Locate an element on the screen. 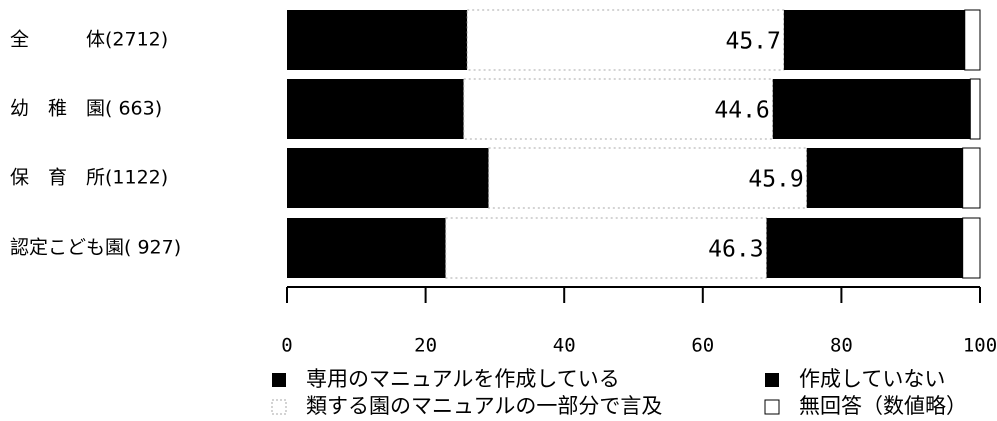 This screenshot has height=421, width=997. x-tick-label: 40 is located at coordinates (564, 346).